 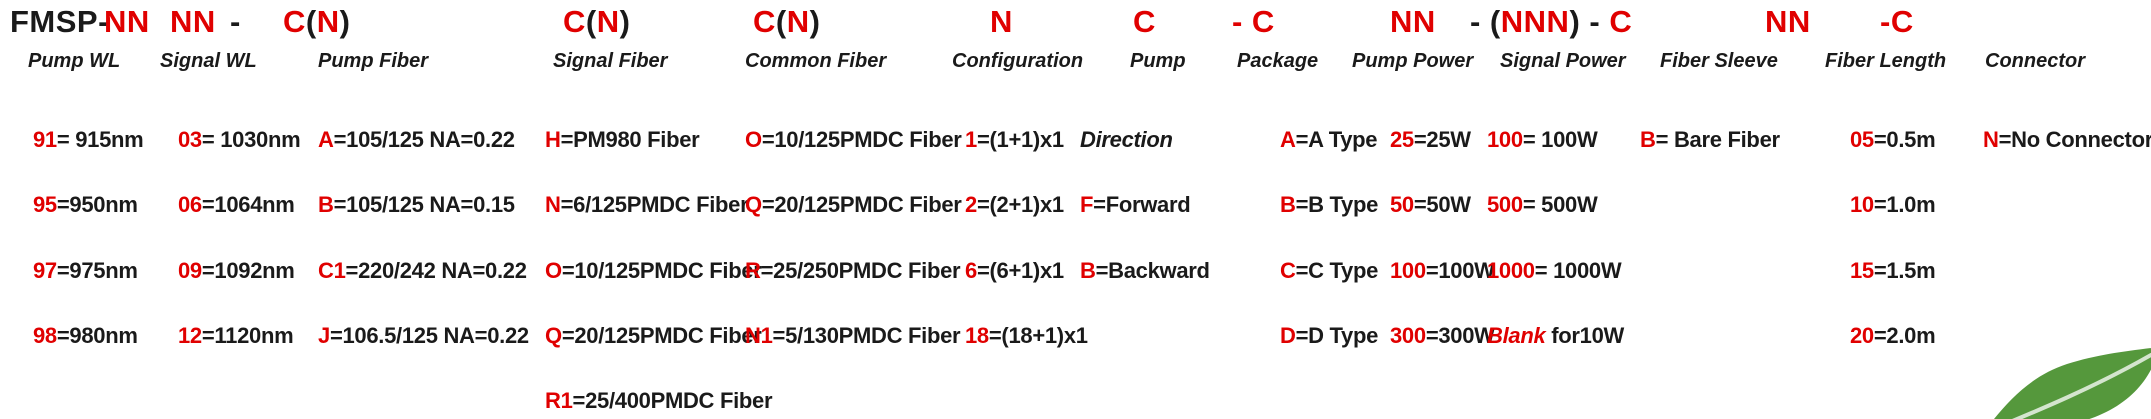 What do you see at coordinates (416, 204) in the screenshot?
I see `option-cell: B=105/125 NA=0.15` at bounding box center [416, 204].